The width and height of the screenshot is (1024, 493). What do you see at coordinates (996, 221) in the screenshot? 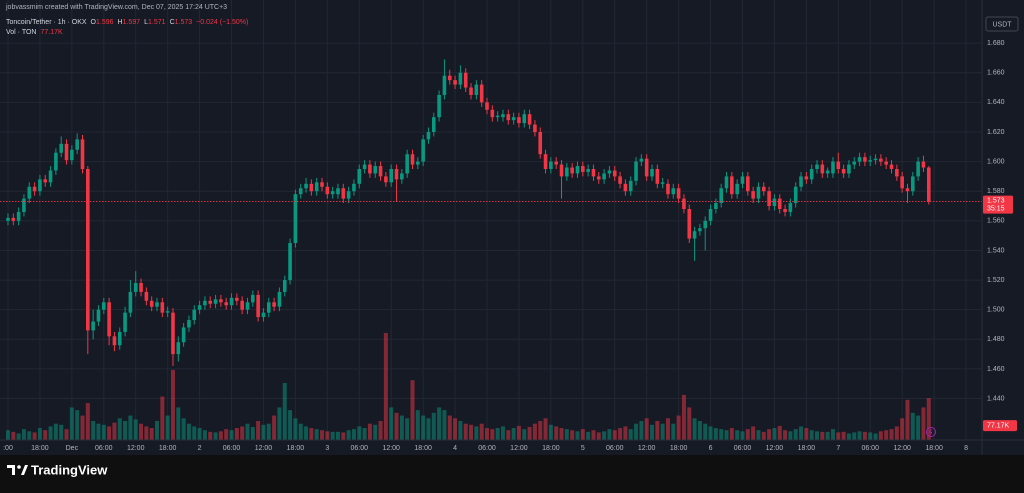
I see `y-tick-label: 1.560` at bounding box center [996, 221].